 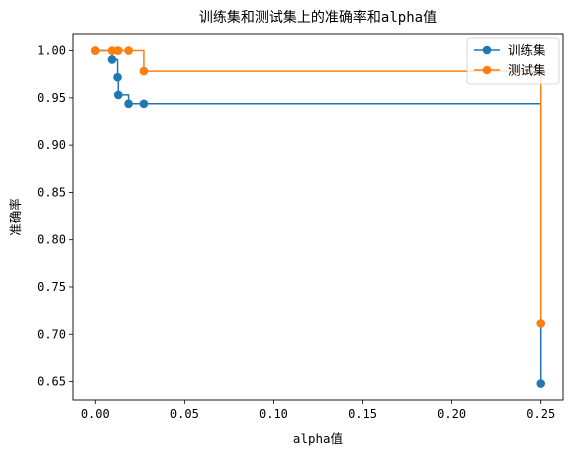 I want to click on y-axis: 0.65 0.70 0.75 0.80 0.85 0.90 0.95 1.00, so click(x=55, y=216).